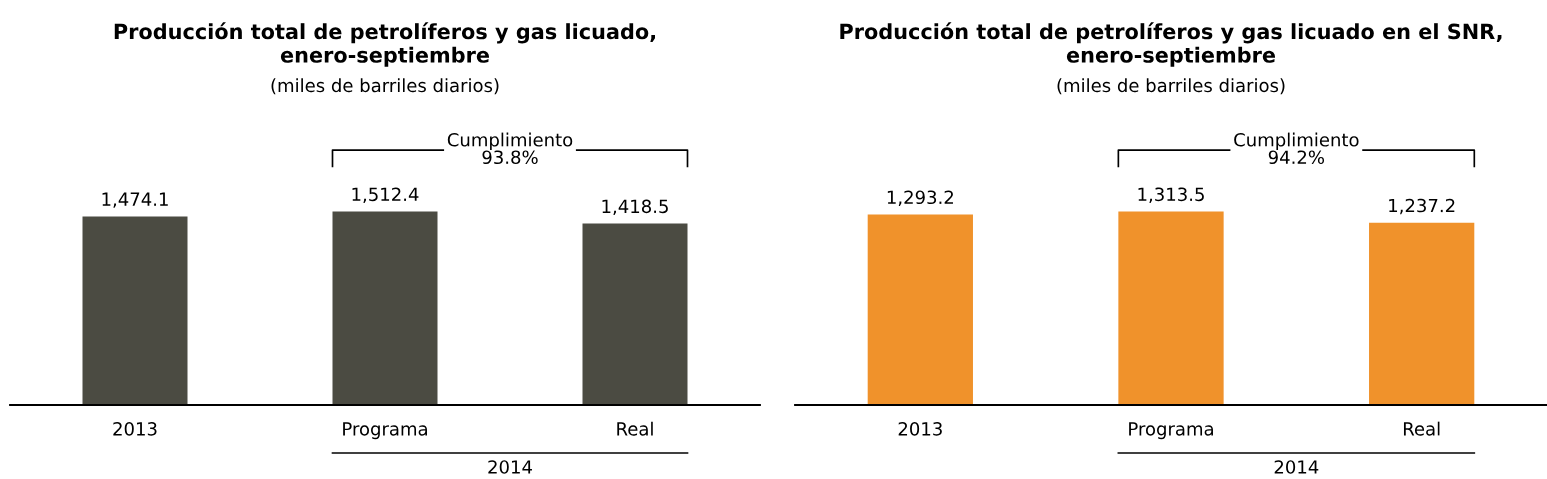  What do you see at coordinates (1171, 195) in the screenshot?
I see `data-label: 1,313.5` at bounding box center [1171, 195].